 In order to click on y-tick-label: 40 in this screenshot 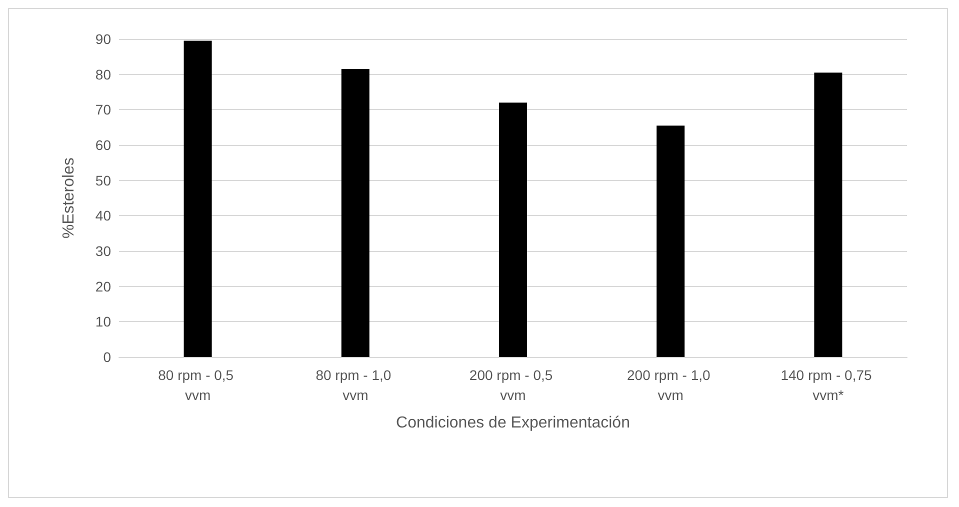, I will do `click(103, 216)`.